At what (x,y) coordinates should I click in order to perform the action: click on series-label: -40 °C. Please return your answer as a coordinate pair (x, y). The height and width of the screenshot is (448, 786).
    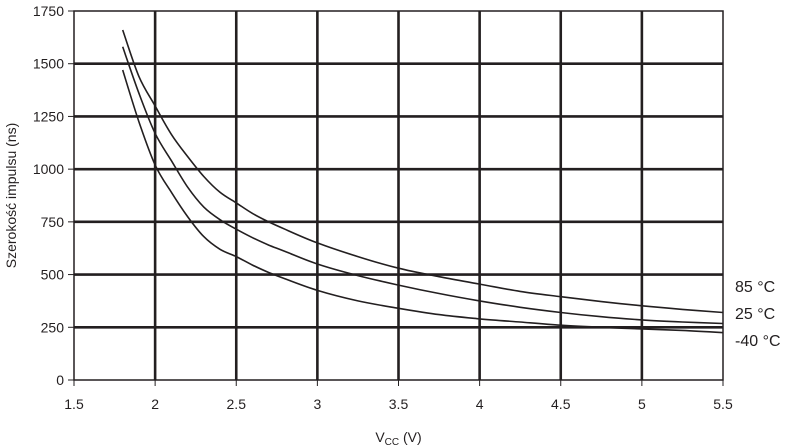
    Looking at the image, I should click on (758, 341).